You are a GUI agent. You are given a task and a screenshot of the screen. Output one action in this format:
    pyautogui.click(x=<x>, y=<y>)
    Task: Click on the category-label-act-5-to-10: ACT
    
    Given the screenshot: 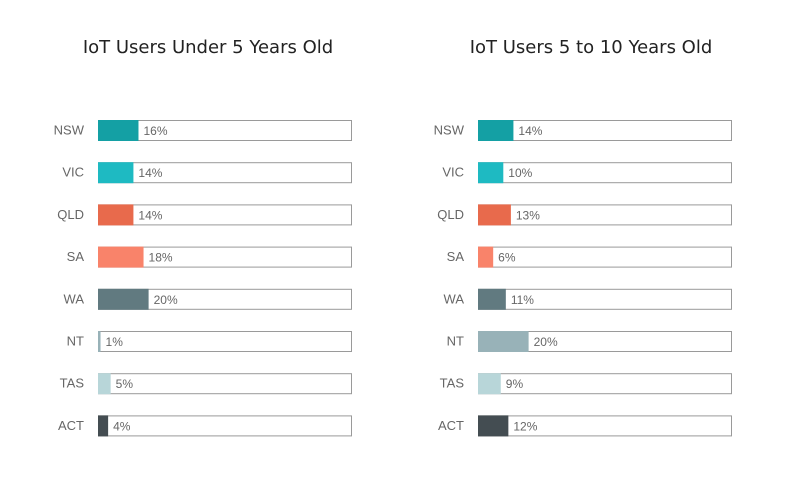 What is the action you would take?
    pyautogui.click(x=451, y=425)
    